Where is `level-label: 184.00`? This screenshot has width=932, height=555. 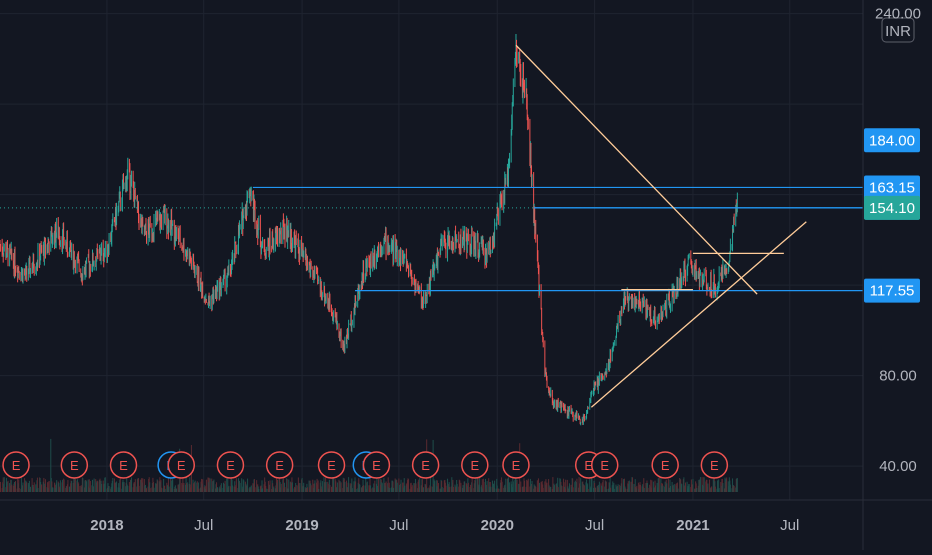 level-label: 184.00 is located at coordinates (892, 140).